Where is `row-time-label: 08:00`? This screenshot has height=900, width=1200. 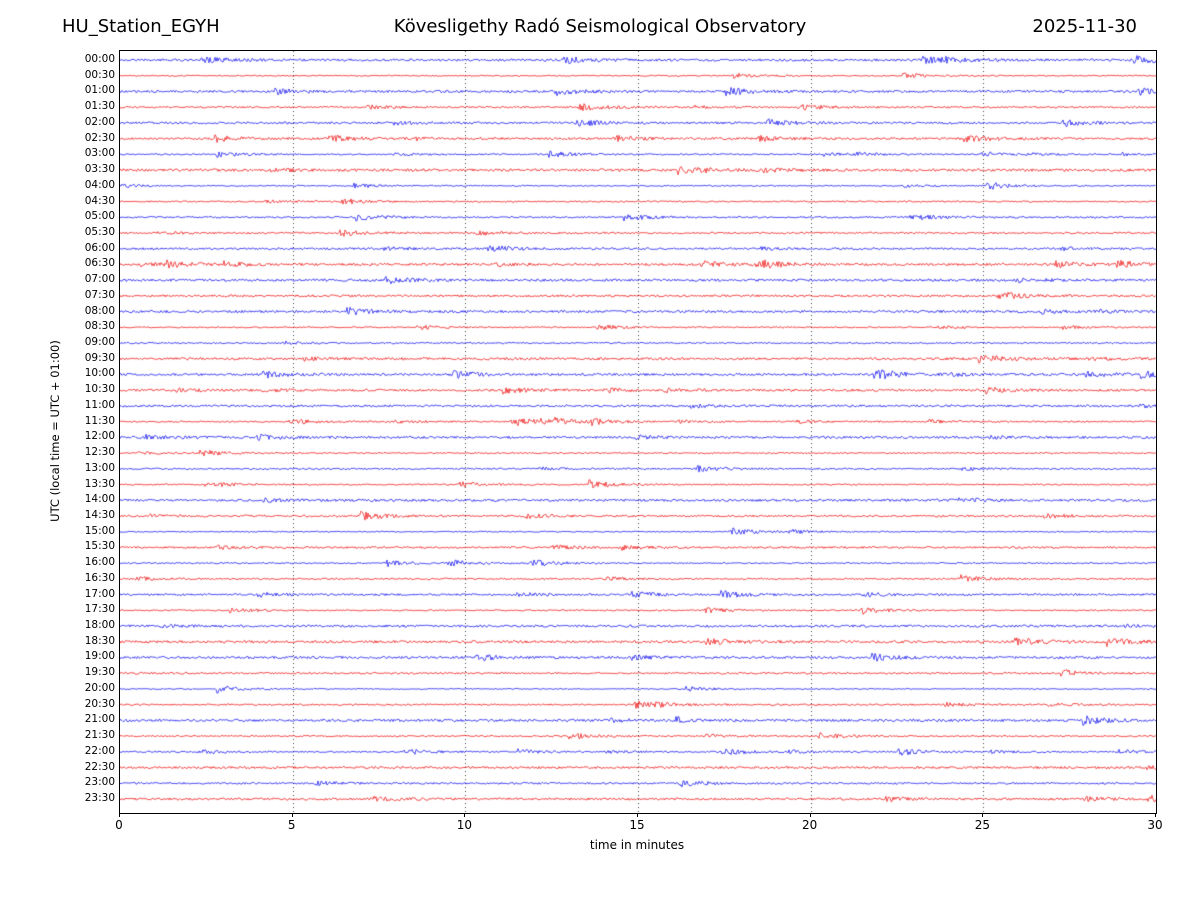 row-time-label: 08:00 is located at coordinates (99, 310).